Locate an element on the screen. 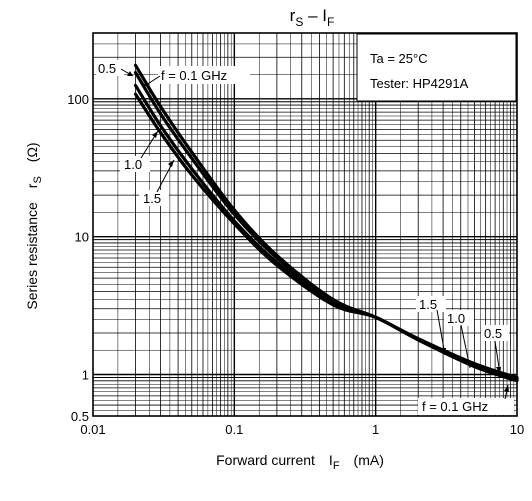  y-tick-label: 1 is located at coordinates (85, 374).